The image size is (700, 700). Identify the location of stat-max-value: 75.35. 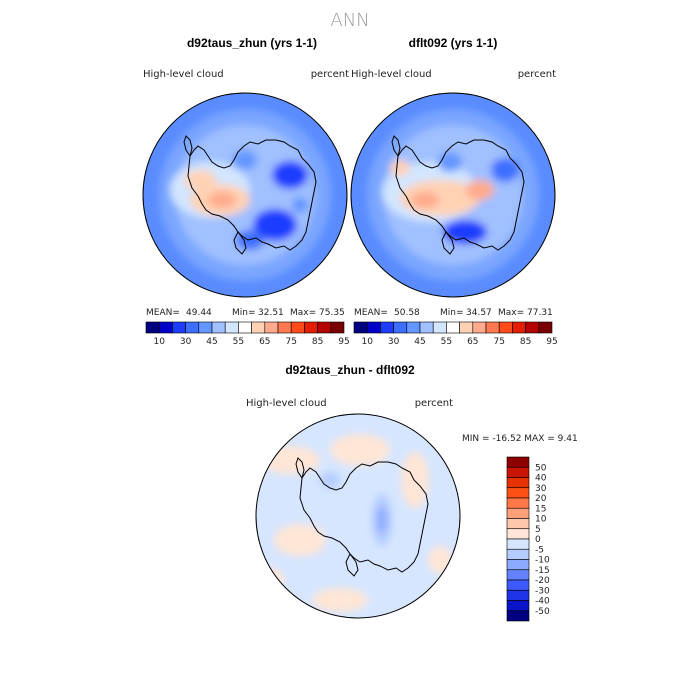
(332, 313).